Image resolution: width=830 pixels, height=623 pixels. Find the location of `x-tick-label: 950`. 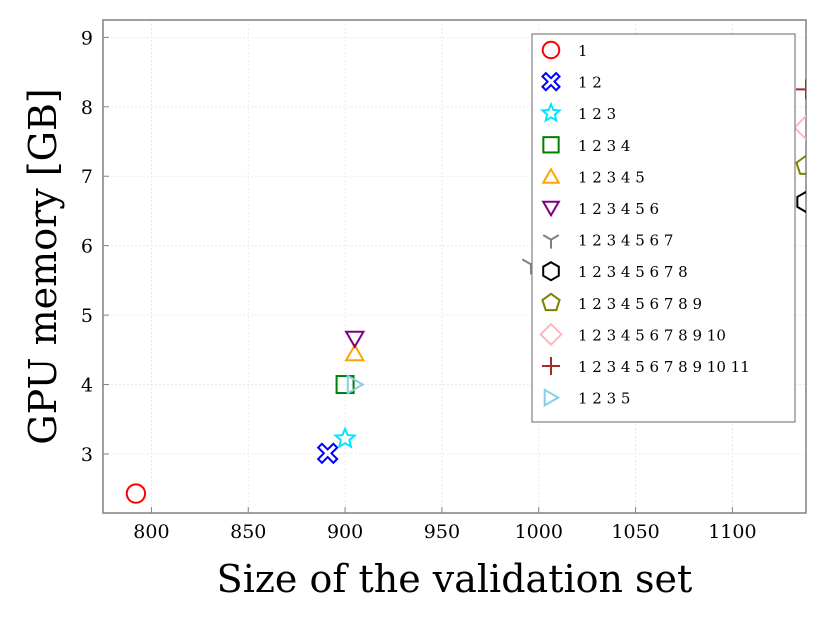

x-tick-label: 950 is located at coordinates (442, 532).